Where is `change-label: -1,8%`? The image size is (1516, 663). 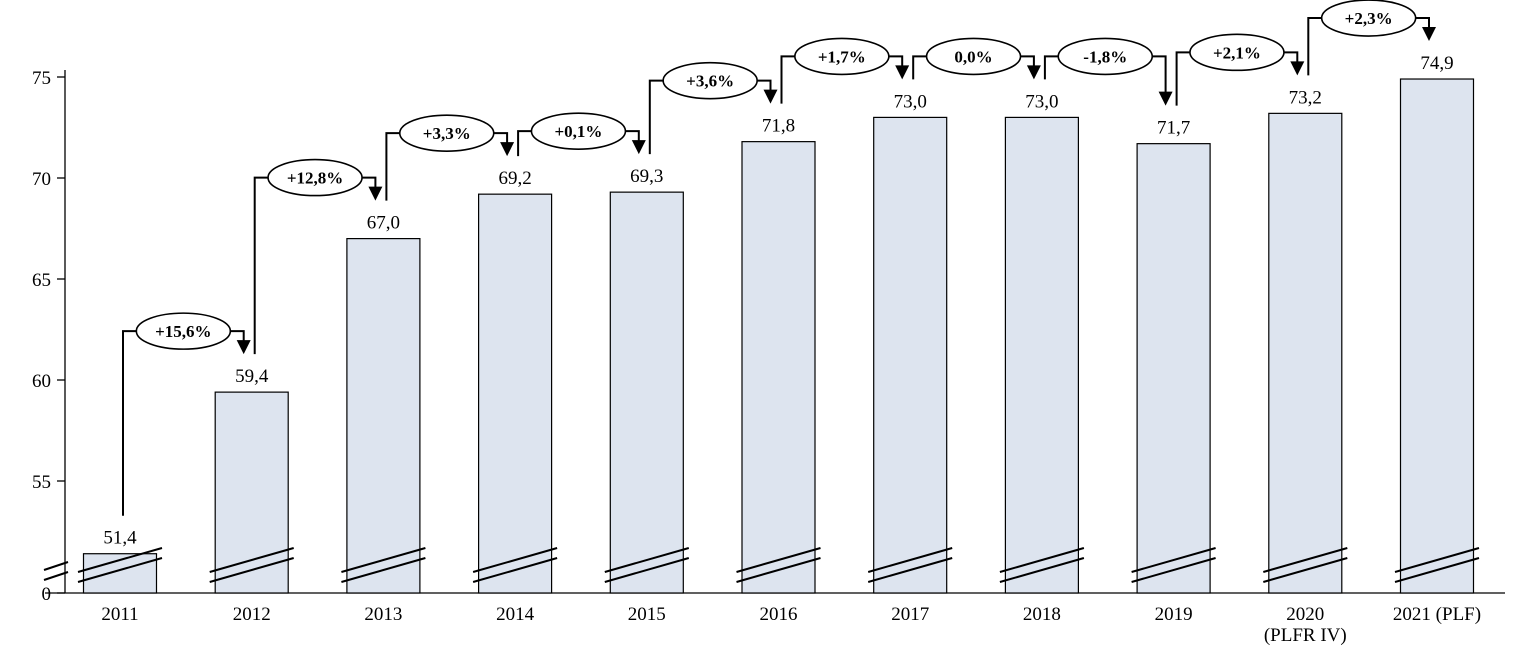
change-label: -1,8% is located at coordinates (1105, 56).